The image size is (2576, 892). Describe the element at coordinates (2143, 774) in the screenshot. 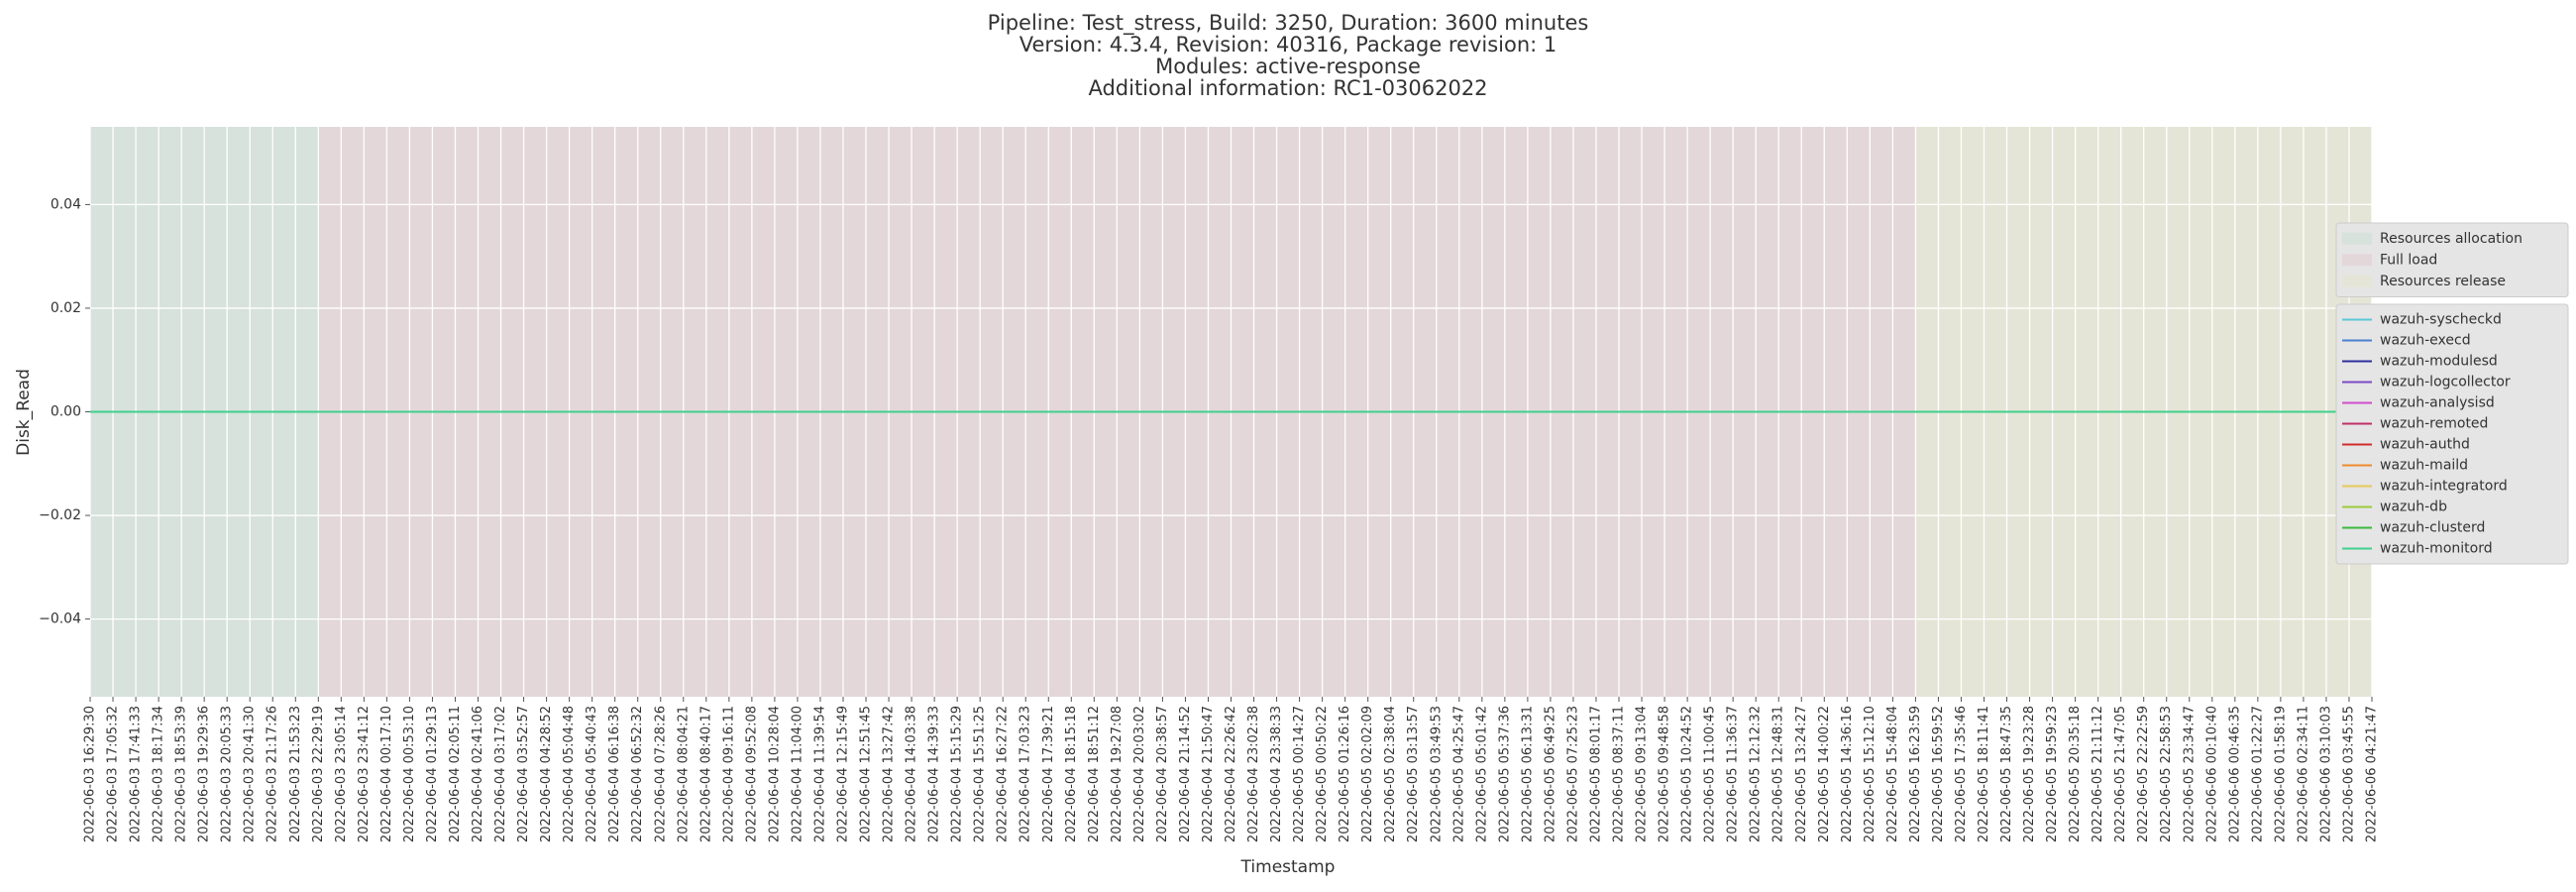

I see `x-tick-label: 2022-06-05 22:22:59` at that location.